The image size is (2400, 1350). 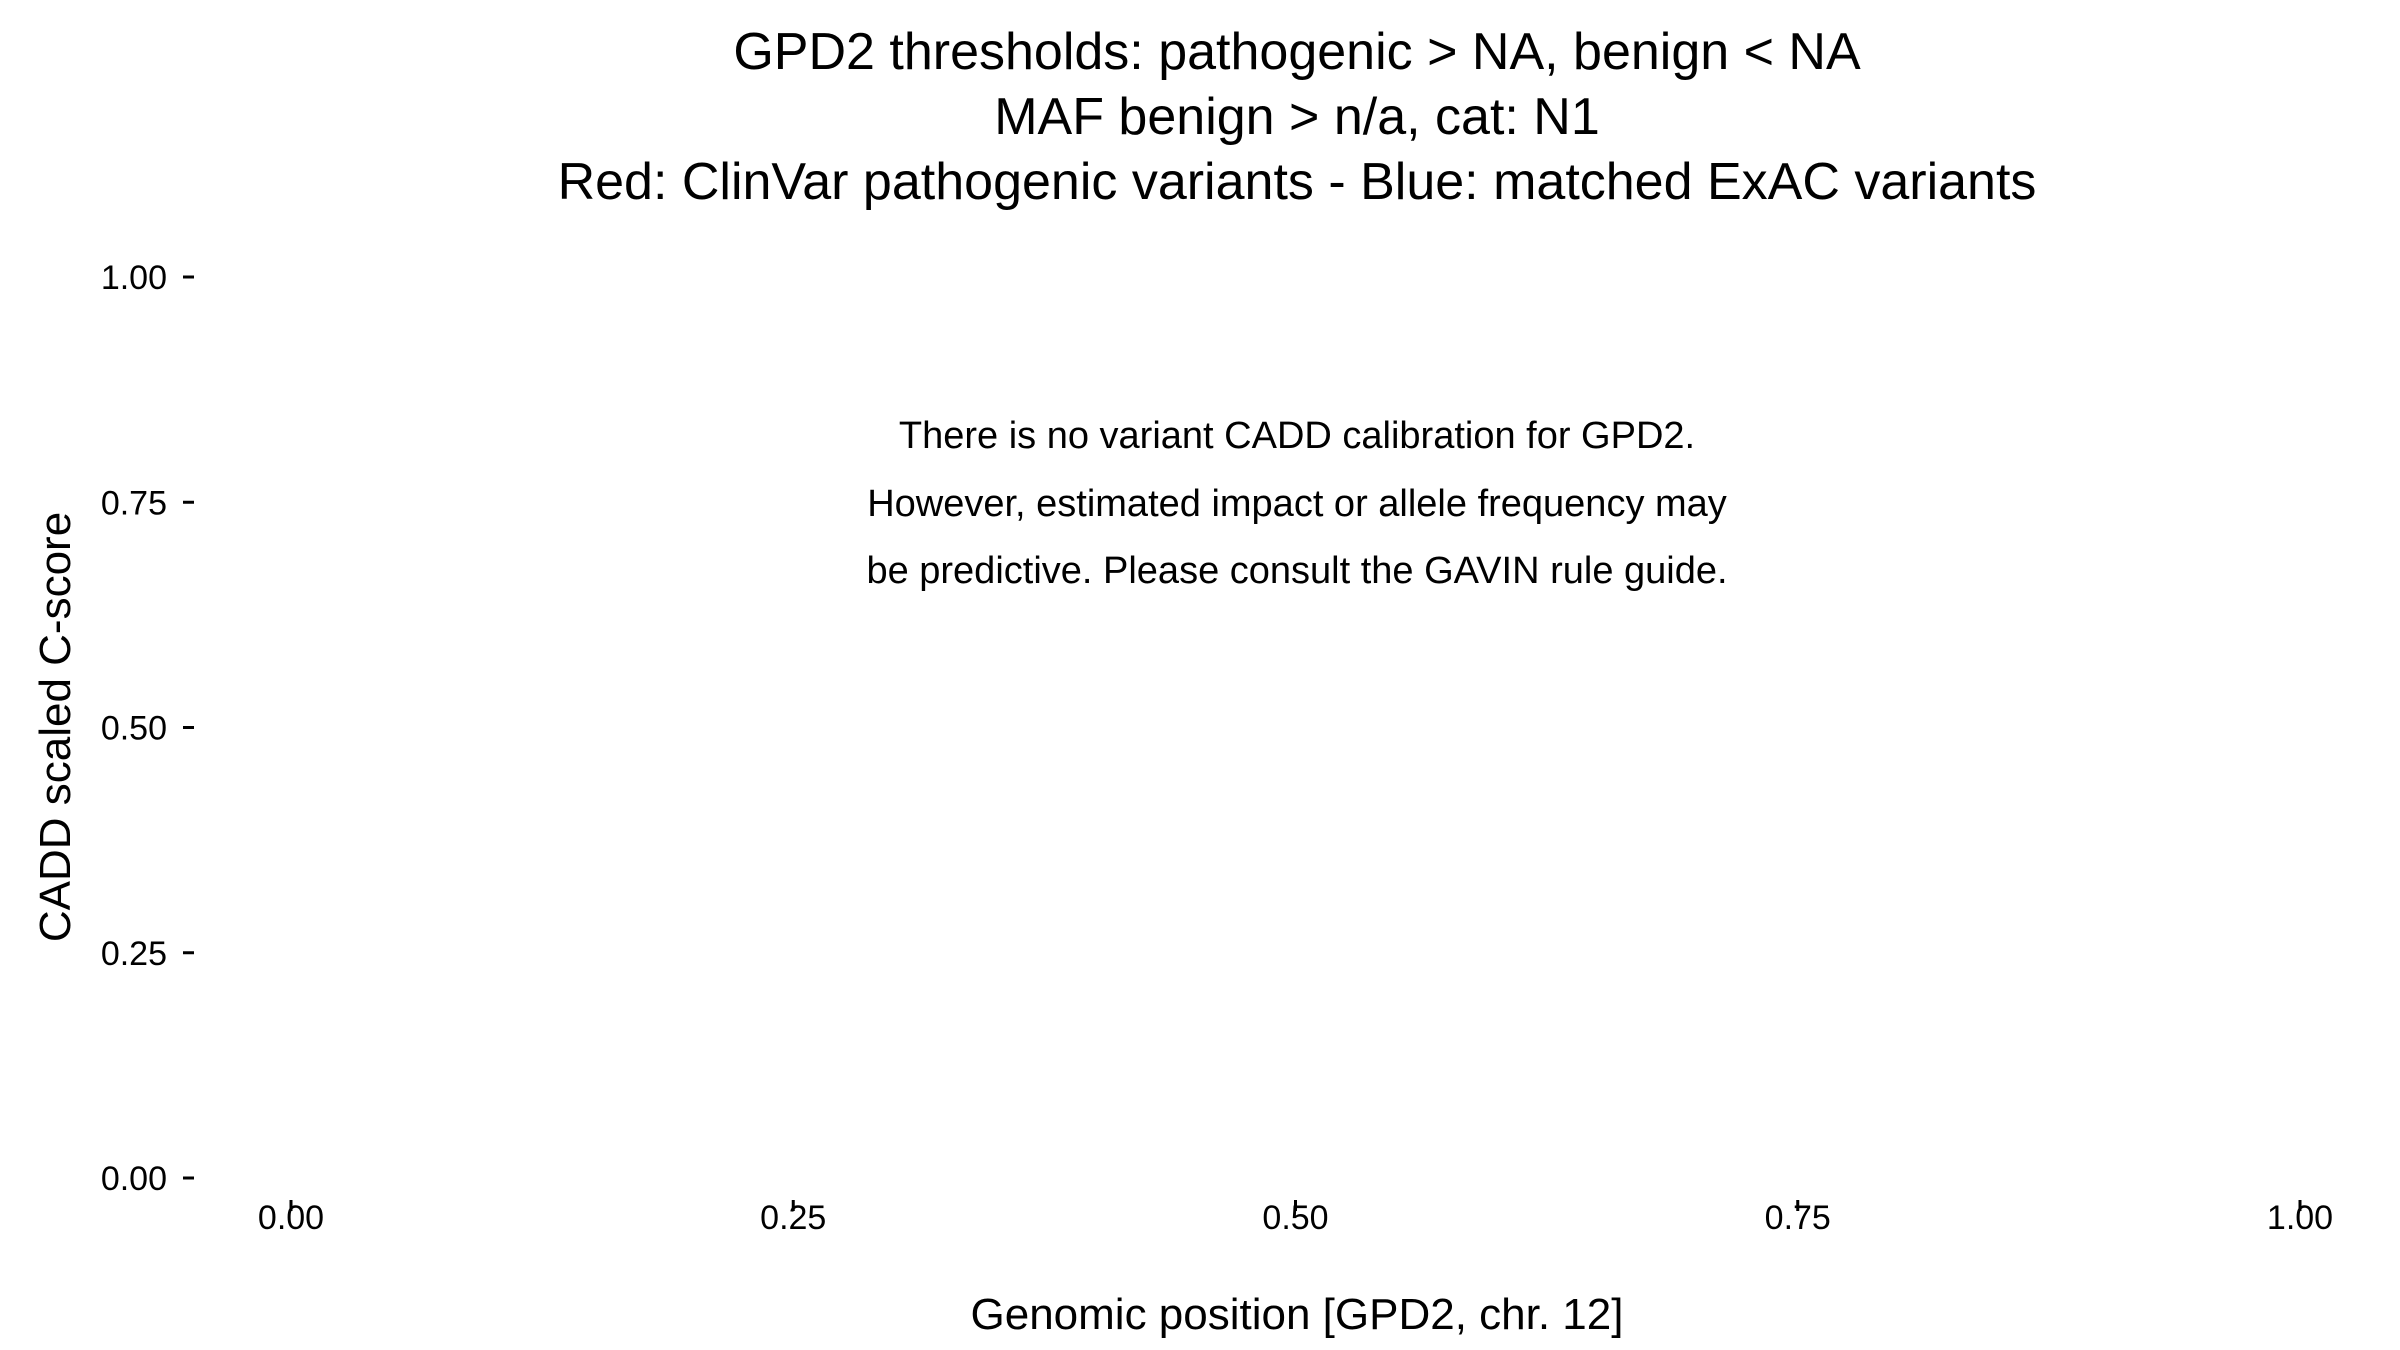 I want to click on x-tick-label: 0.00, so click(x=291, y=1218).